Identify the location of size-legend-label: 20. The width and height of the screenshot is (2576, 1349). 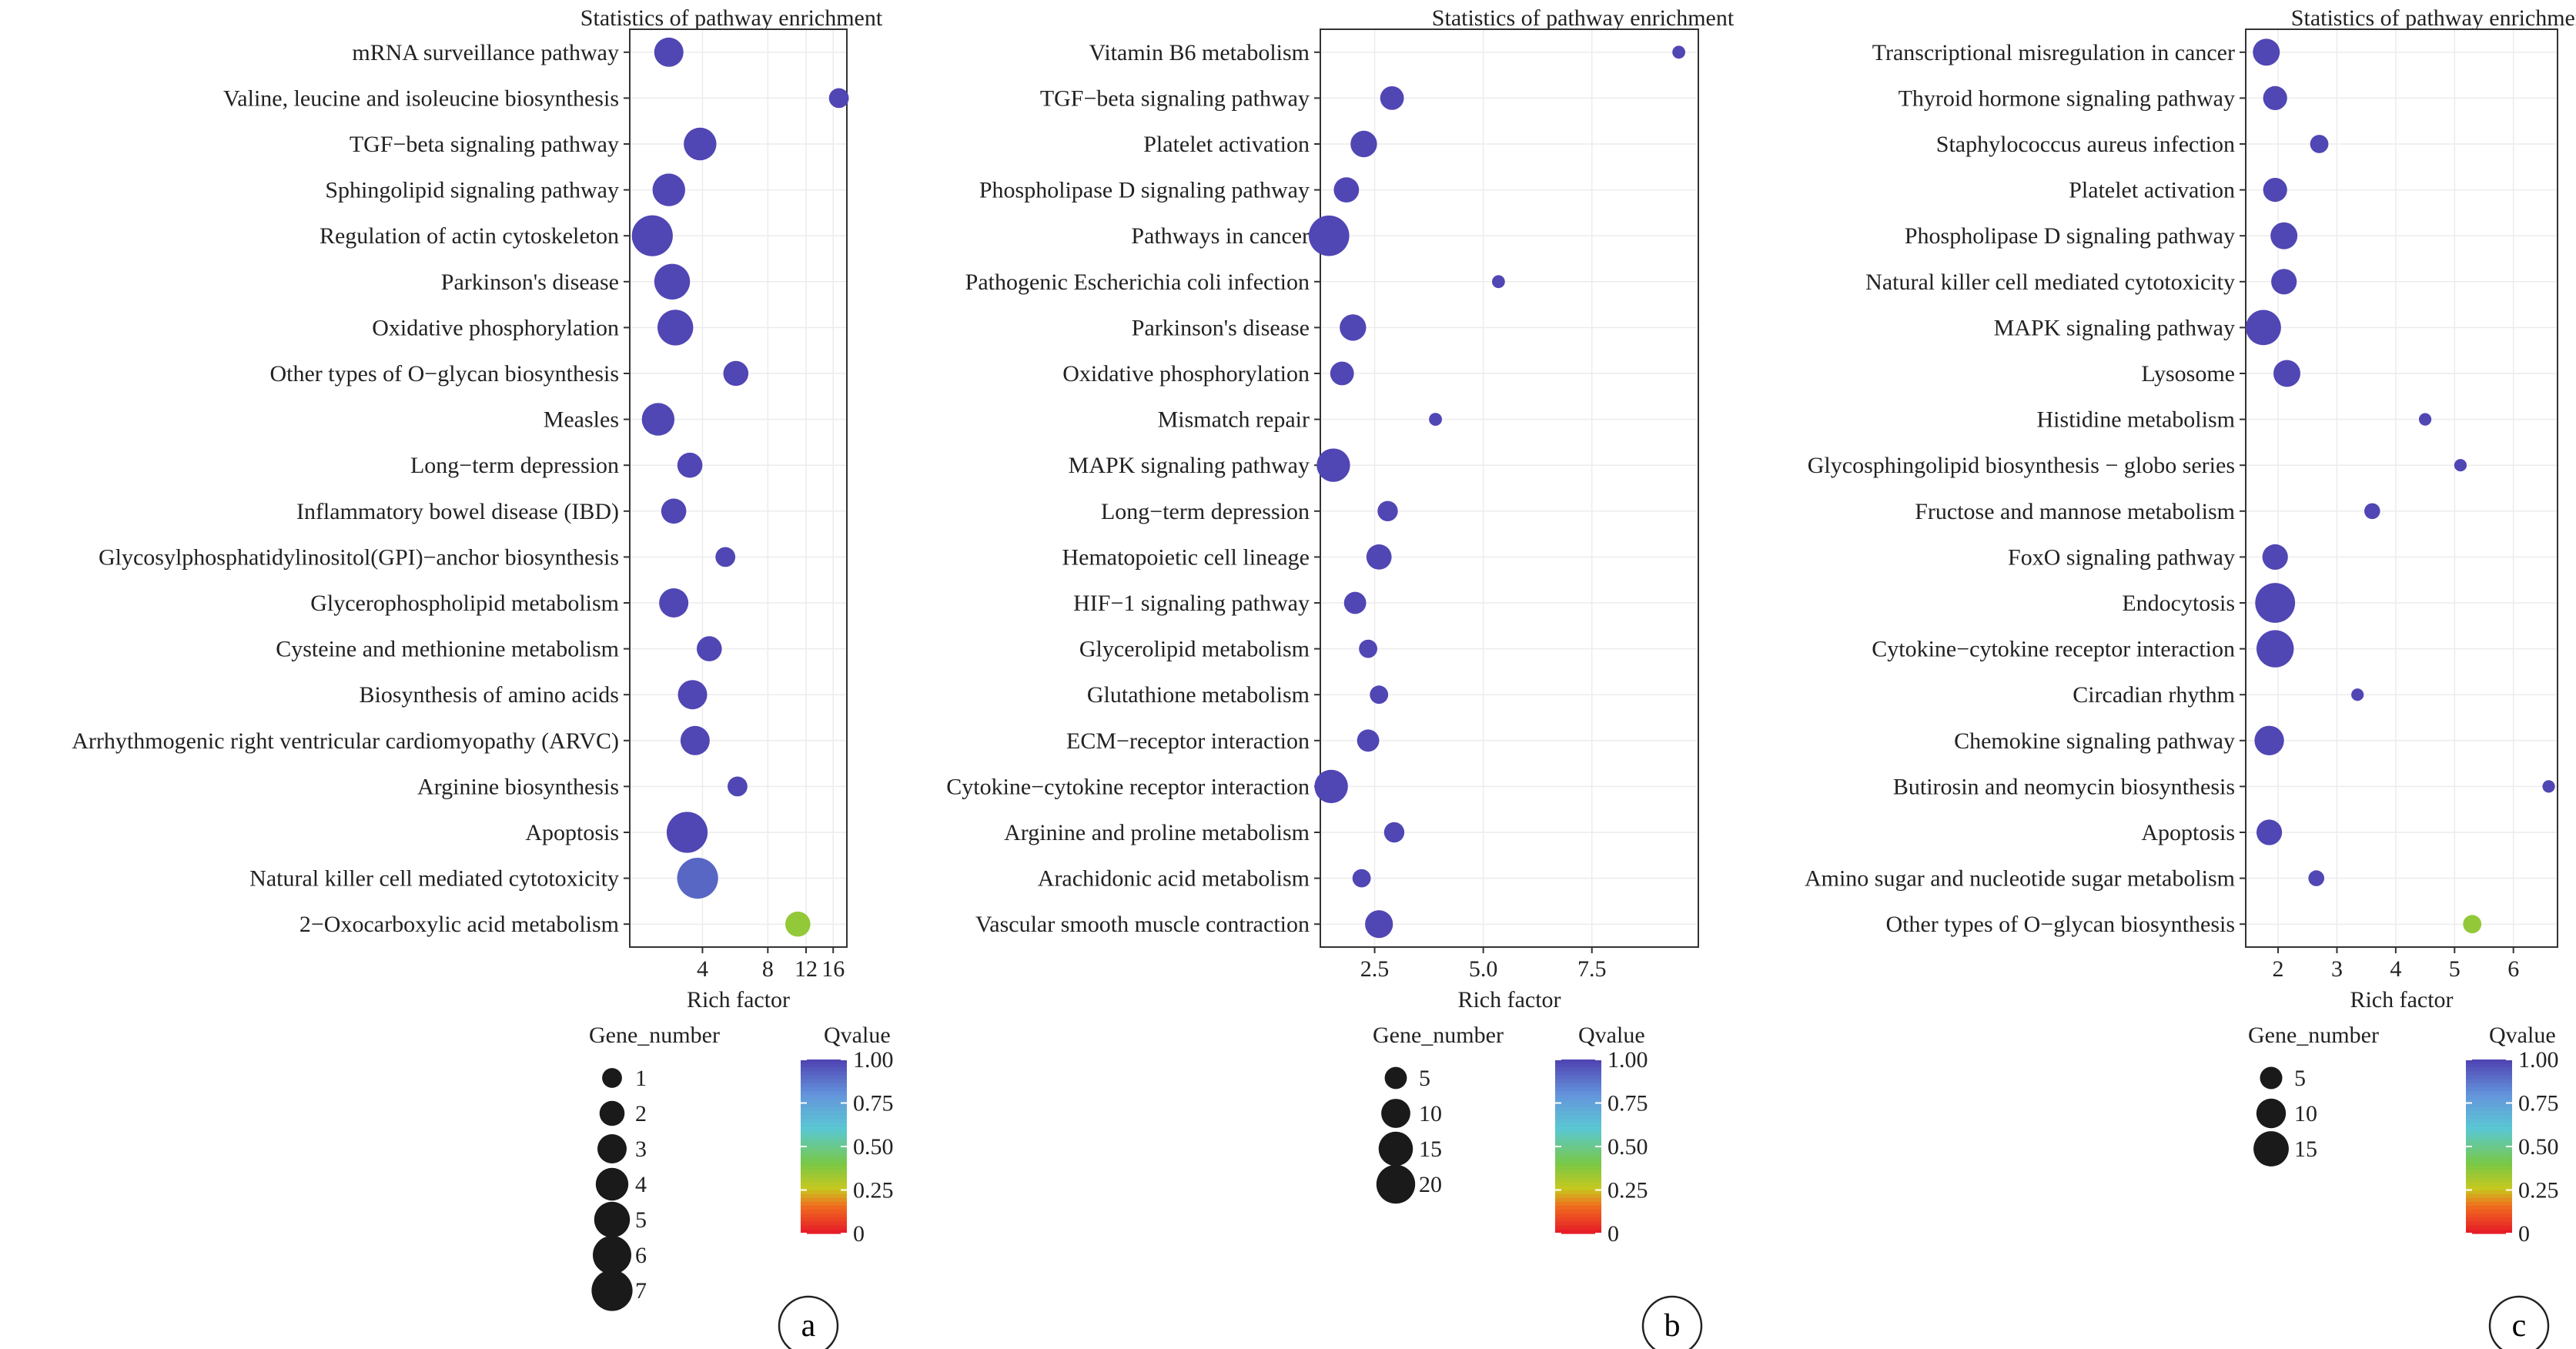
(1430, 1184).